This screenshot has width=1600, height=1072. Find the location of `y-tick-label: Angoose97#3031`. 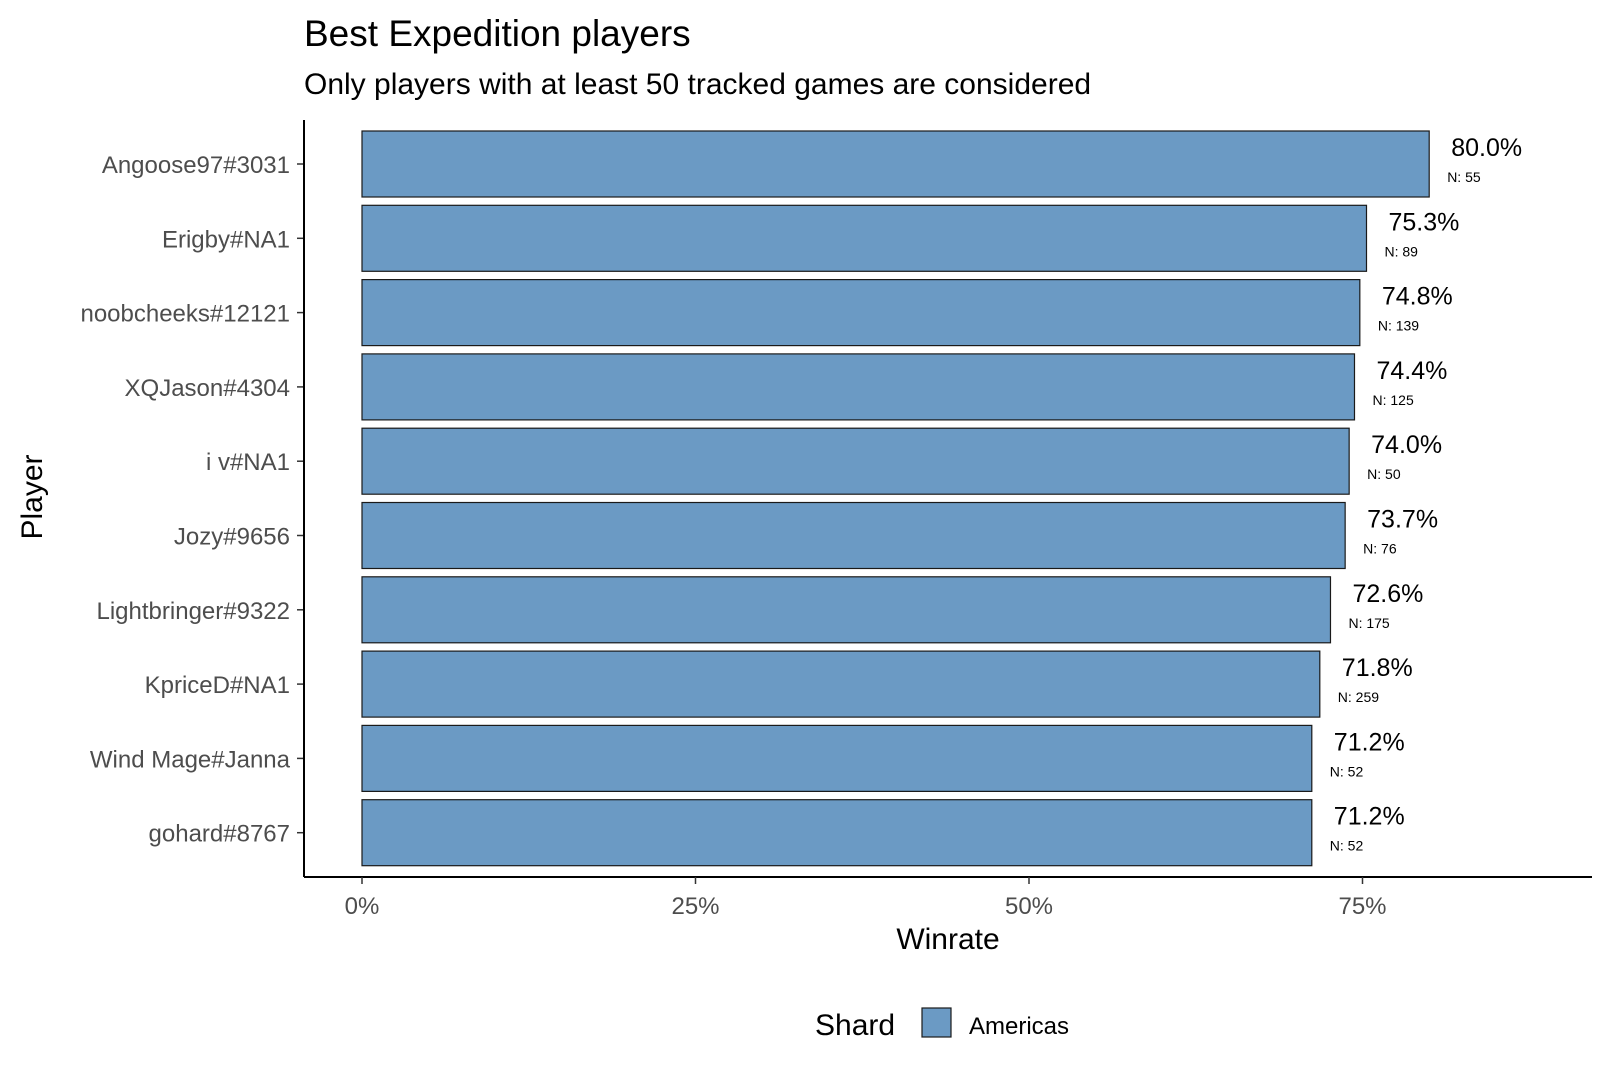

y-tick-label: Angoose97#3031 is located at coordinates (196, 165).